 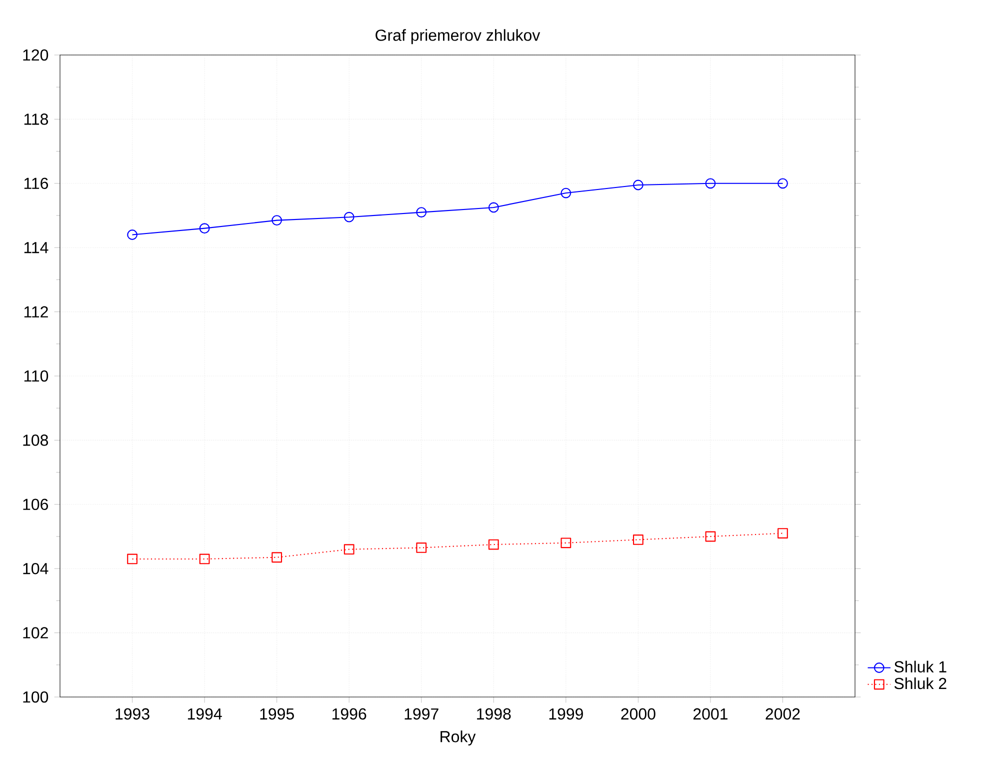 What do you see at coordinates (458, 36) in the screenshot?
I see `chart-title: Graf priemerov zhlukov` at bounding box center [458, 36].